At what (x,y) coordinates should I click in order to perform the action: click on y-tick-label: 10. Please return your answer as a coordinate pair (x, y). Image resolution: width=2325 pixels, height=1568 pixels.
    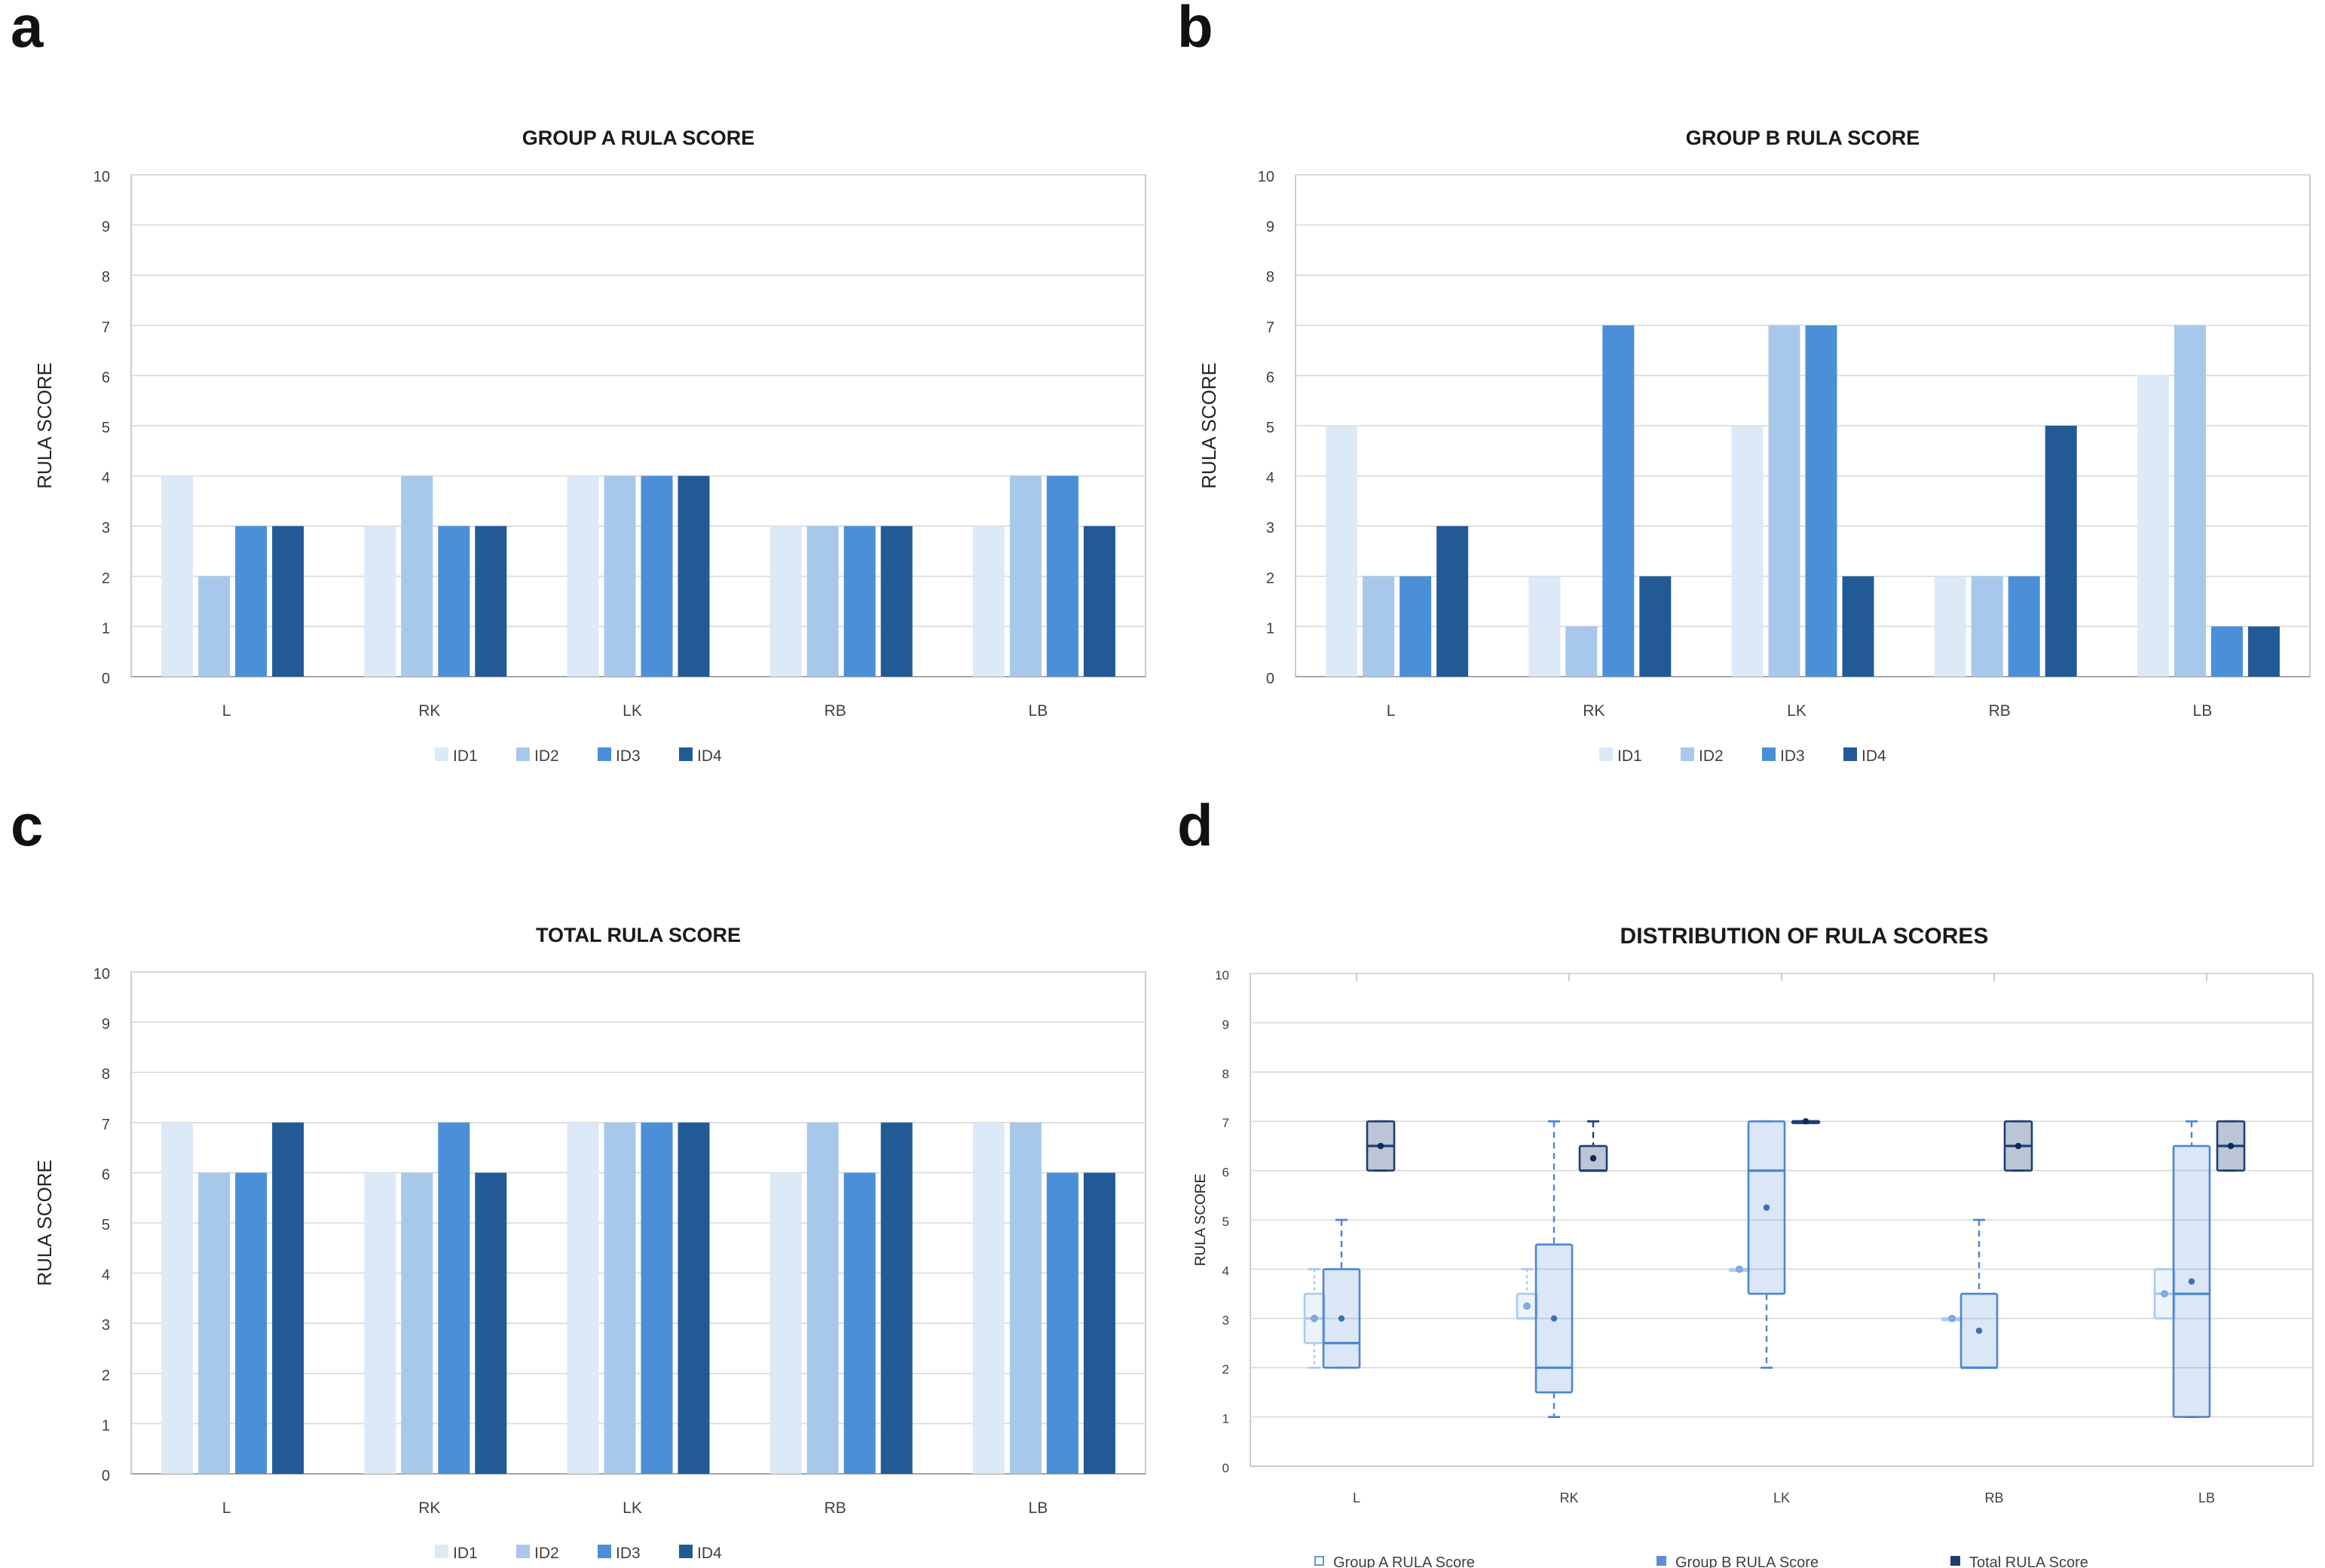
    Looking at the image, I should click on (101, 177).